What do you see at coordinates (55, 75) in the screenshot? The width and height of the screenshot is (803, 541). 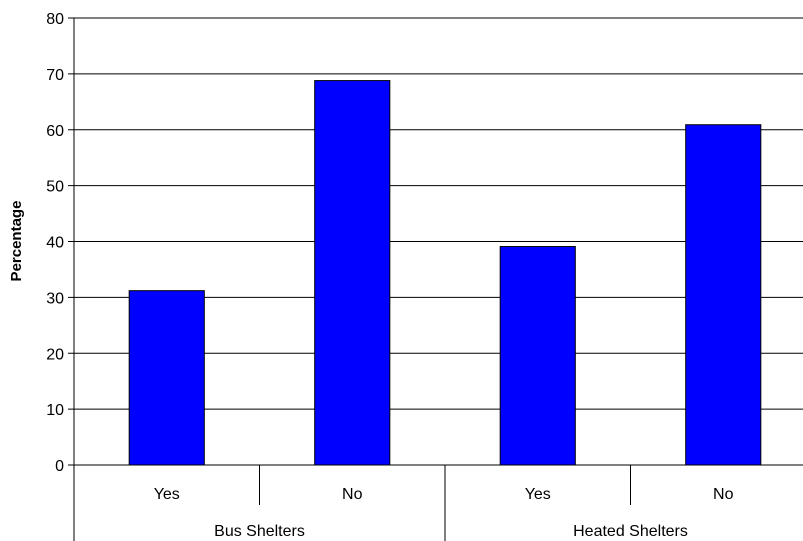 I see `y-tick-label: 70` at bounding box center [55, 75].